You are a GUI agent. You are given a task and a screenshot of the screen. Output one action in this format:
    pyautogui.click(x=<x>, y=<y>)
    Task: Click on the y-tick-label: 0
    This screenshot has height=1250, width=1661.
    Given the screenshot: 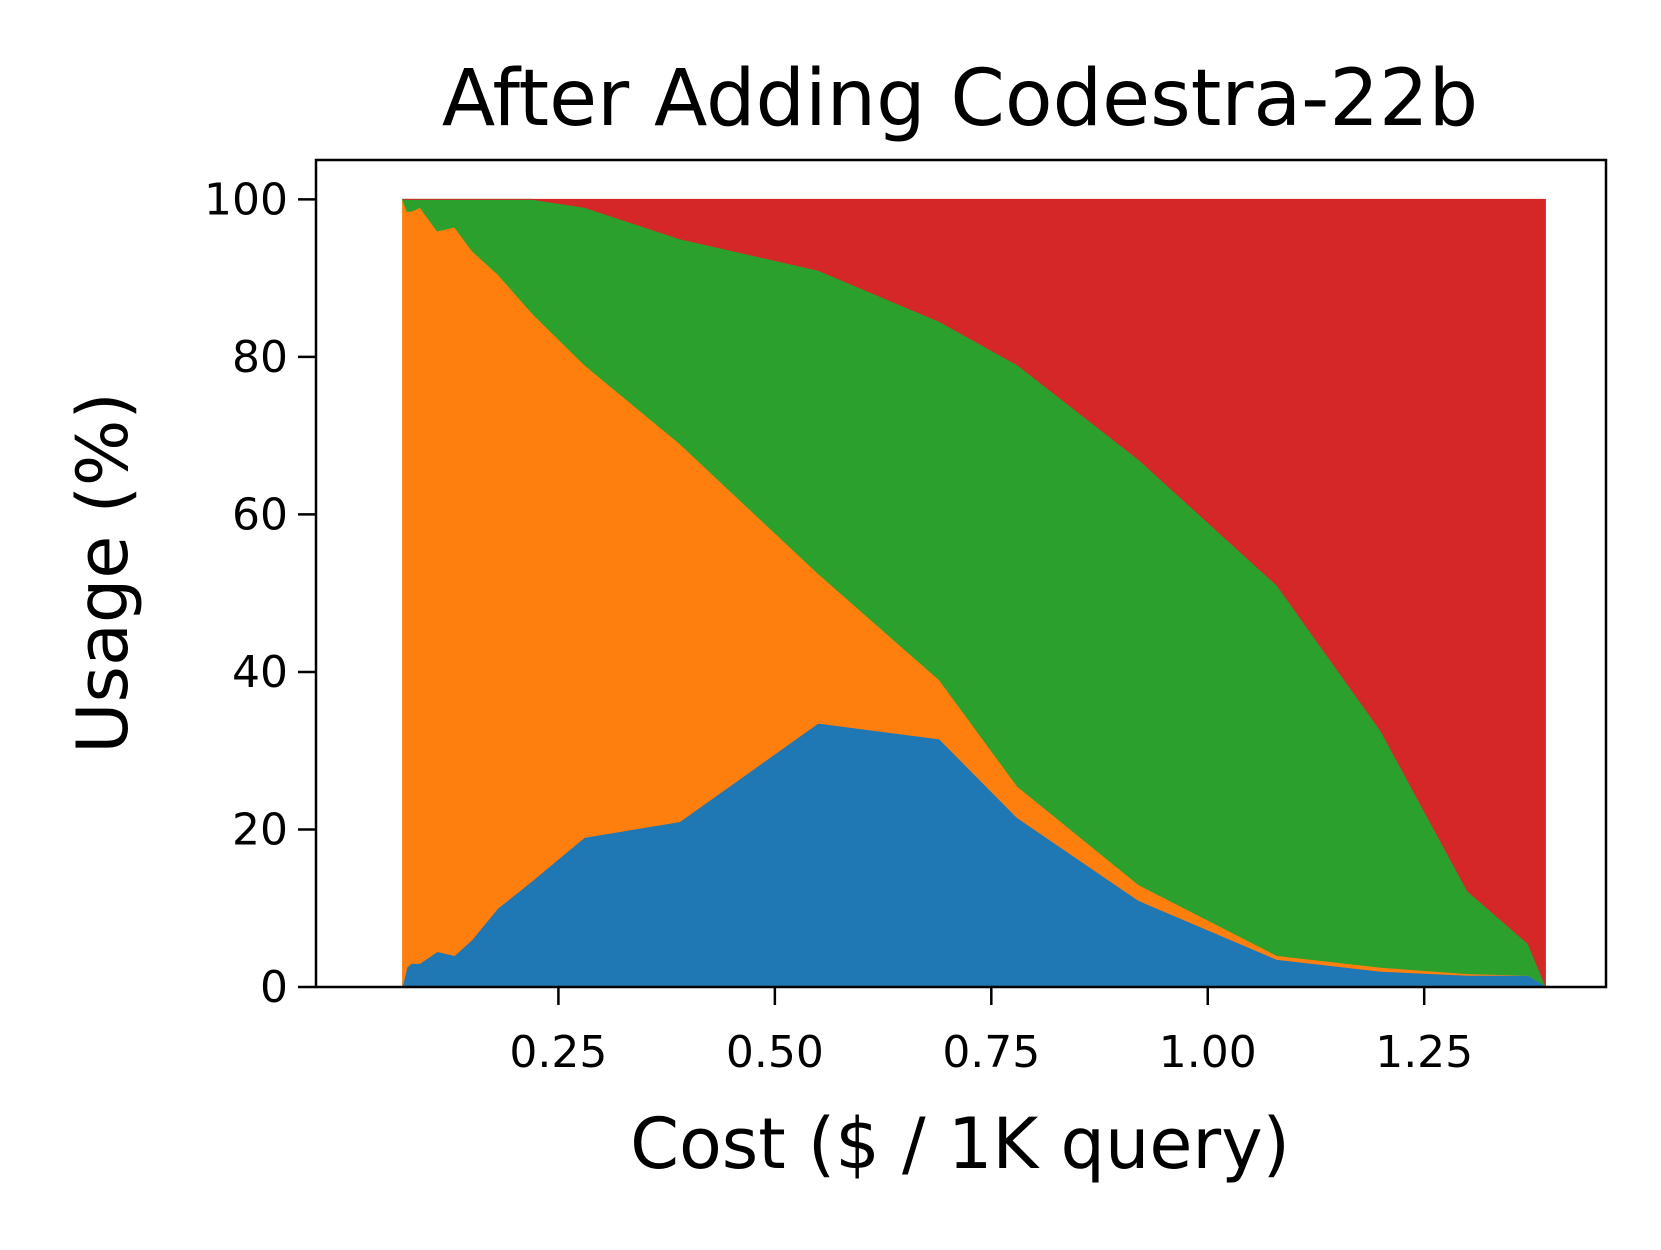 What is the action you would take?
    pyautogui.click(x=274, y=987)
    